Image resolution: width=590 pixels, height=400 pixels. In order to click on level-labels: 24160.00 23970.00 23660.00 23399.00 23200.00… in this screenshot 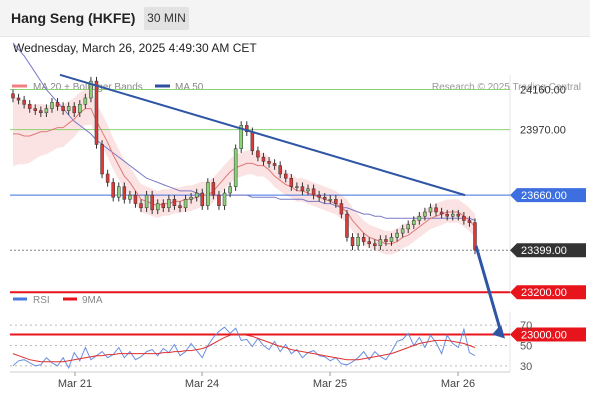, I will do `click(548, 213)`.